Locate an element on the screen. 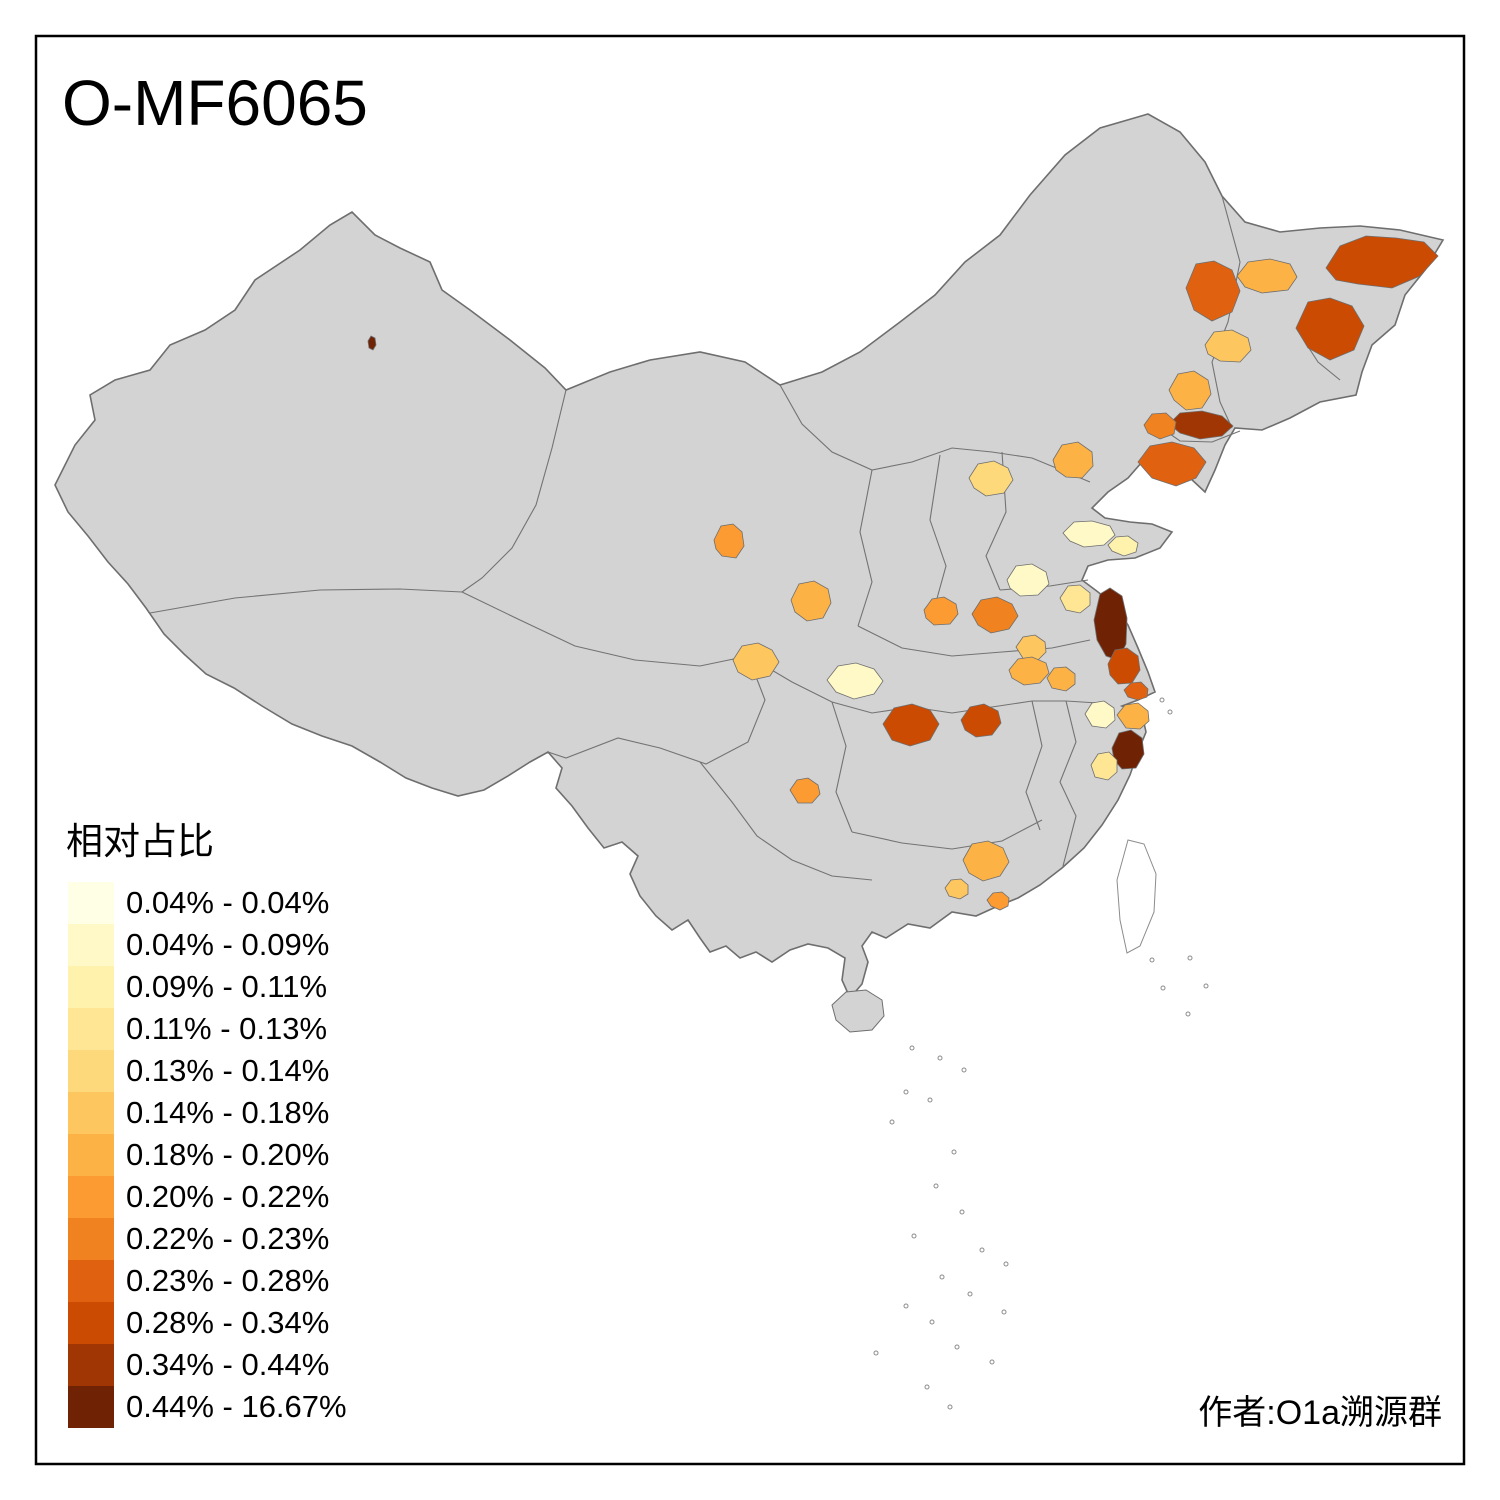 The height and width of the screenshot is (1500, 1500). map-region-anhui-central is located at coordinates (1061, 679).